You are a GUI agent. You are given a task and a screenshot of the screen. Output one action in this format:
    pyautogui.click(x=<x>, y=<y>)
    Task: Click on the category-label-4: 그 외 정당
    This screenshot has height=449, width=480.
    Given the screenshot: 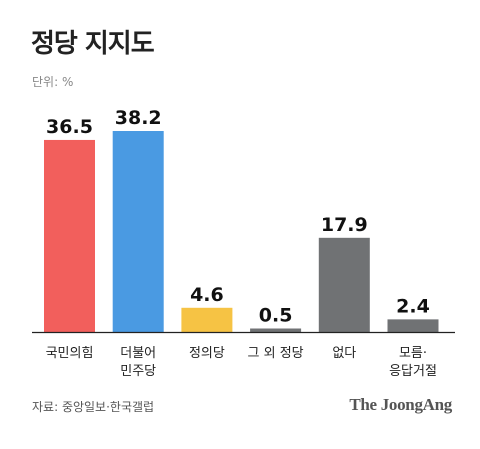 What is the action you would take?
    pyautogui.click(x=276, y=353)
    